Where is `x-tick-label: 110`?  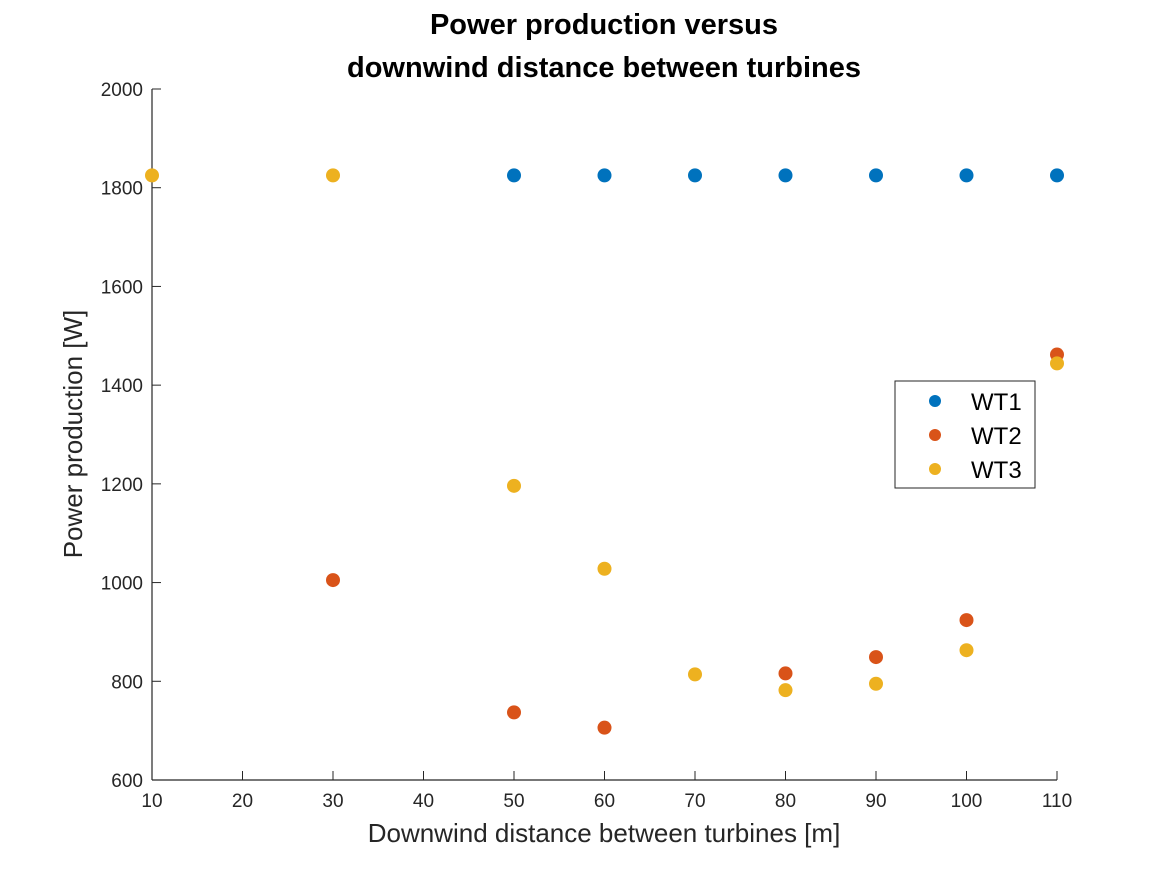 x-tick-label: 110 is located at coordinates (1057, 801).